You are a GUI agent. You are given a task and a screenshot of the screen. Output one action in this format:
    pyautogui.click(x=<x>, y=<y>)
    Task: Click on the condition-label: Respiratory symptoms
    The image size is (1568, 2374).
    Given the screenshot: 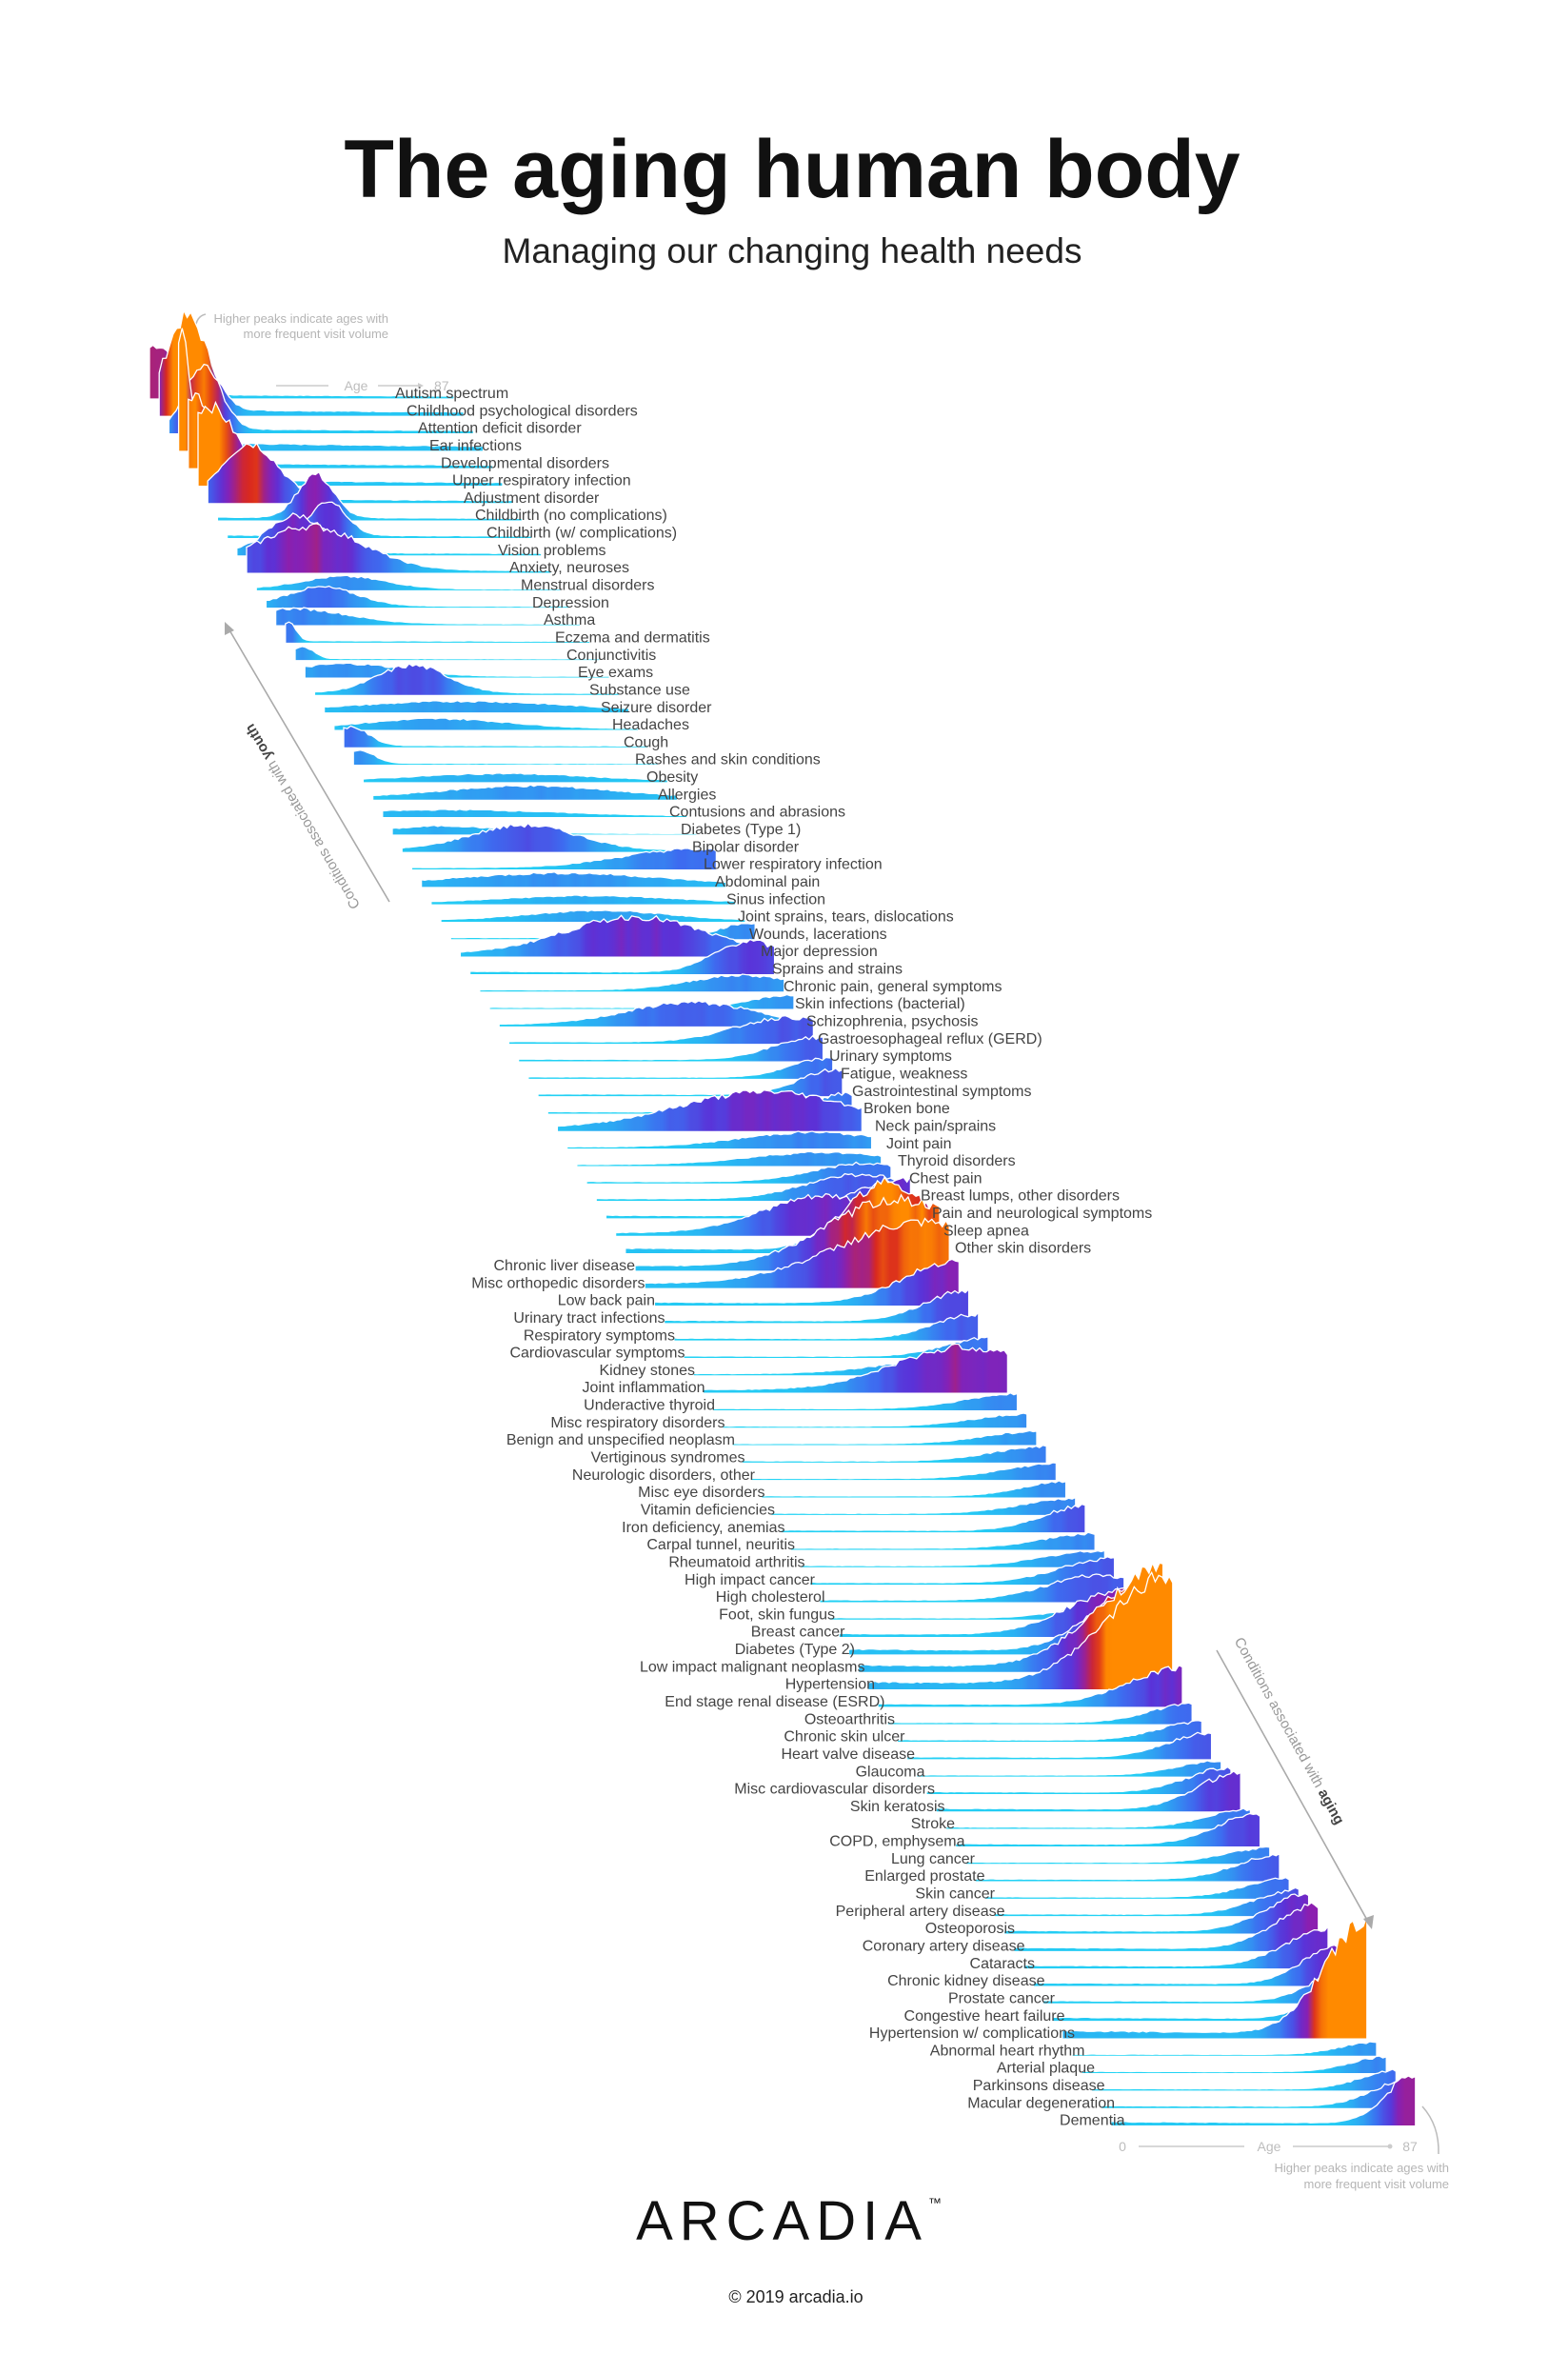 What is the action you would take?
    pyautogui.click(x=599, y=1336)
    